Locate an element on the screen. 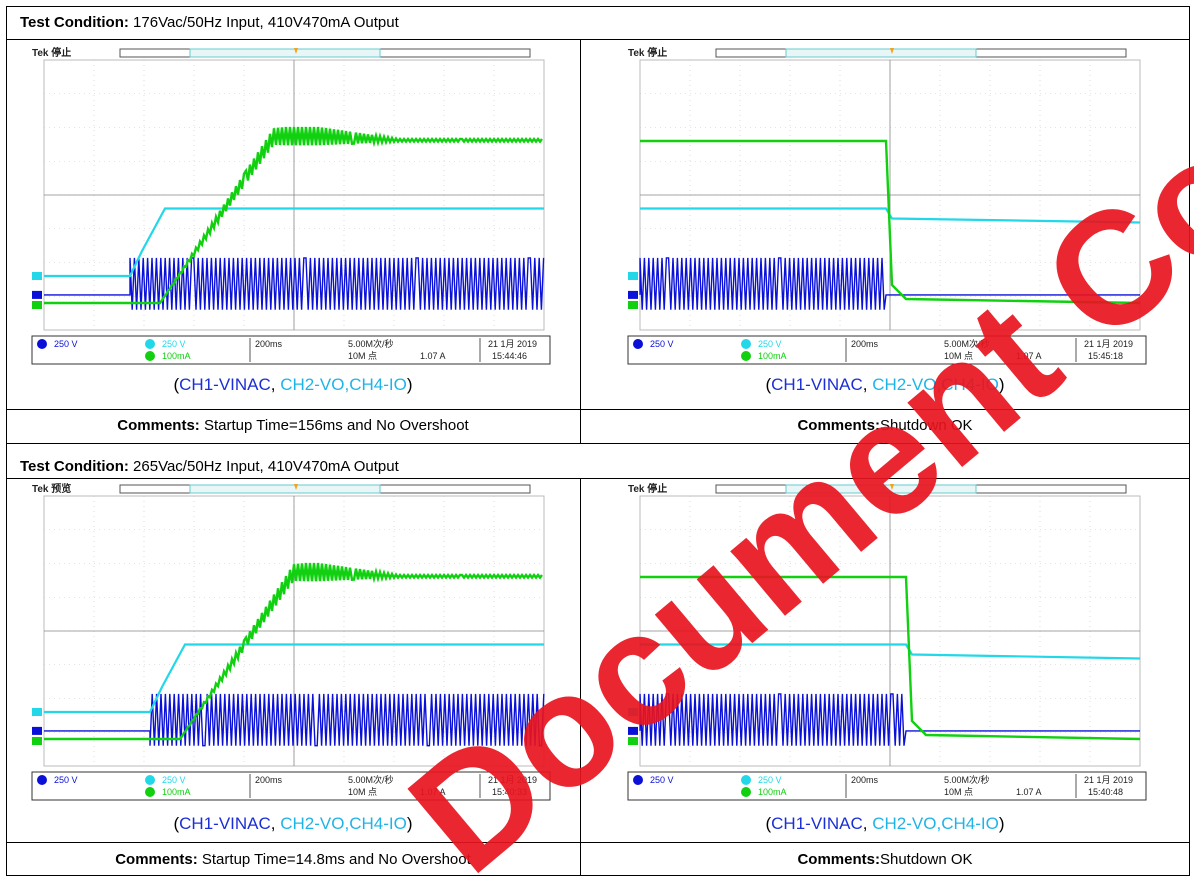 Image resolution: width=1194 pixels, height=880 pixels. comment-2: Comments:Shutdown OK is located at coordinates (885, 425).